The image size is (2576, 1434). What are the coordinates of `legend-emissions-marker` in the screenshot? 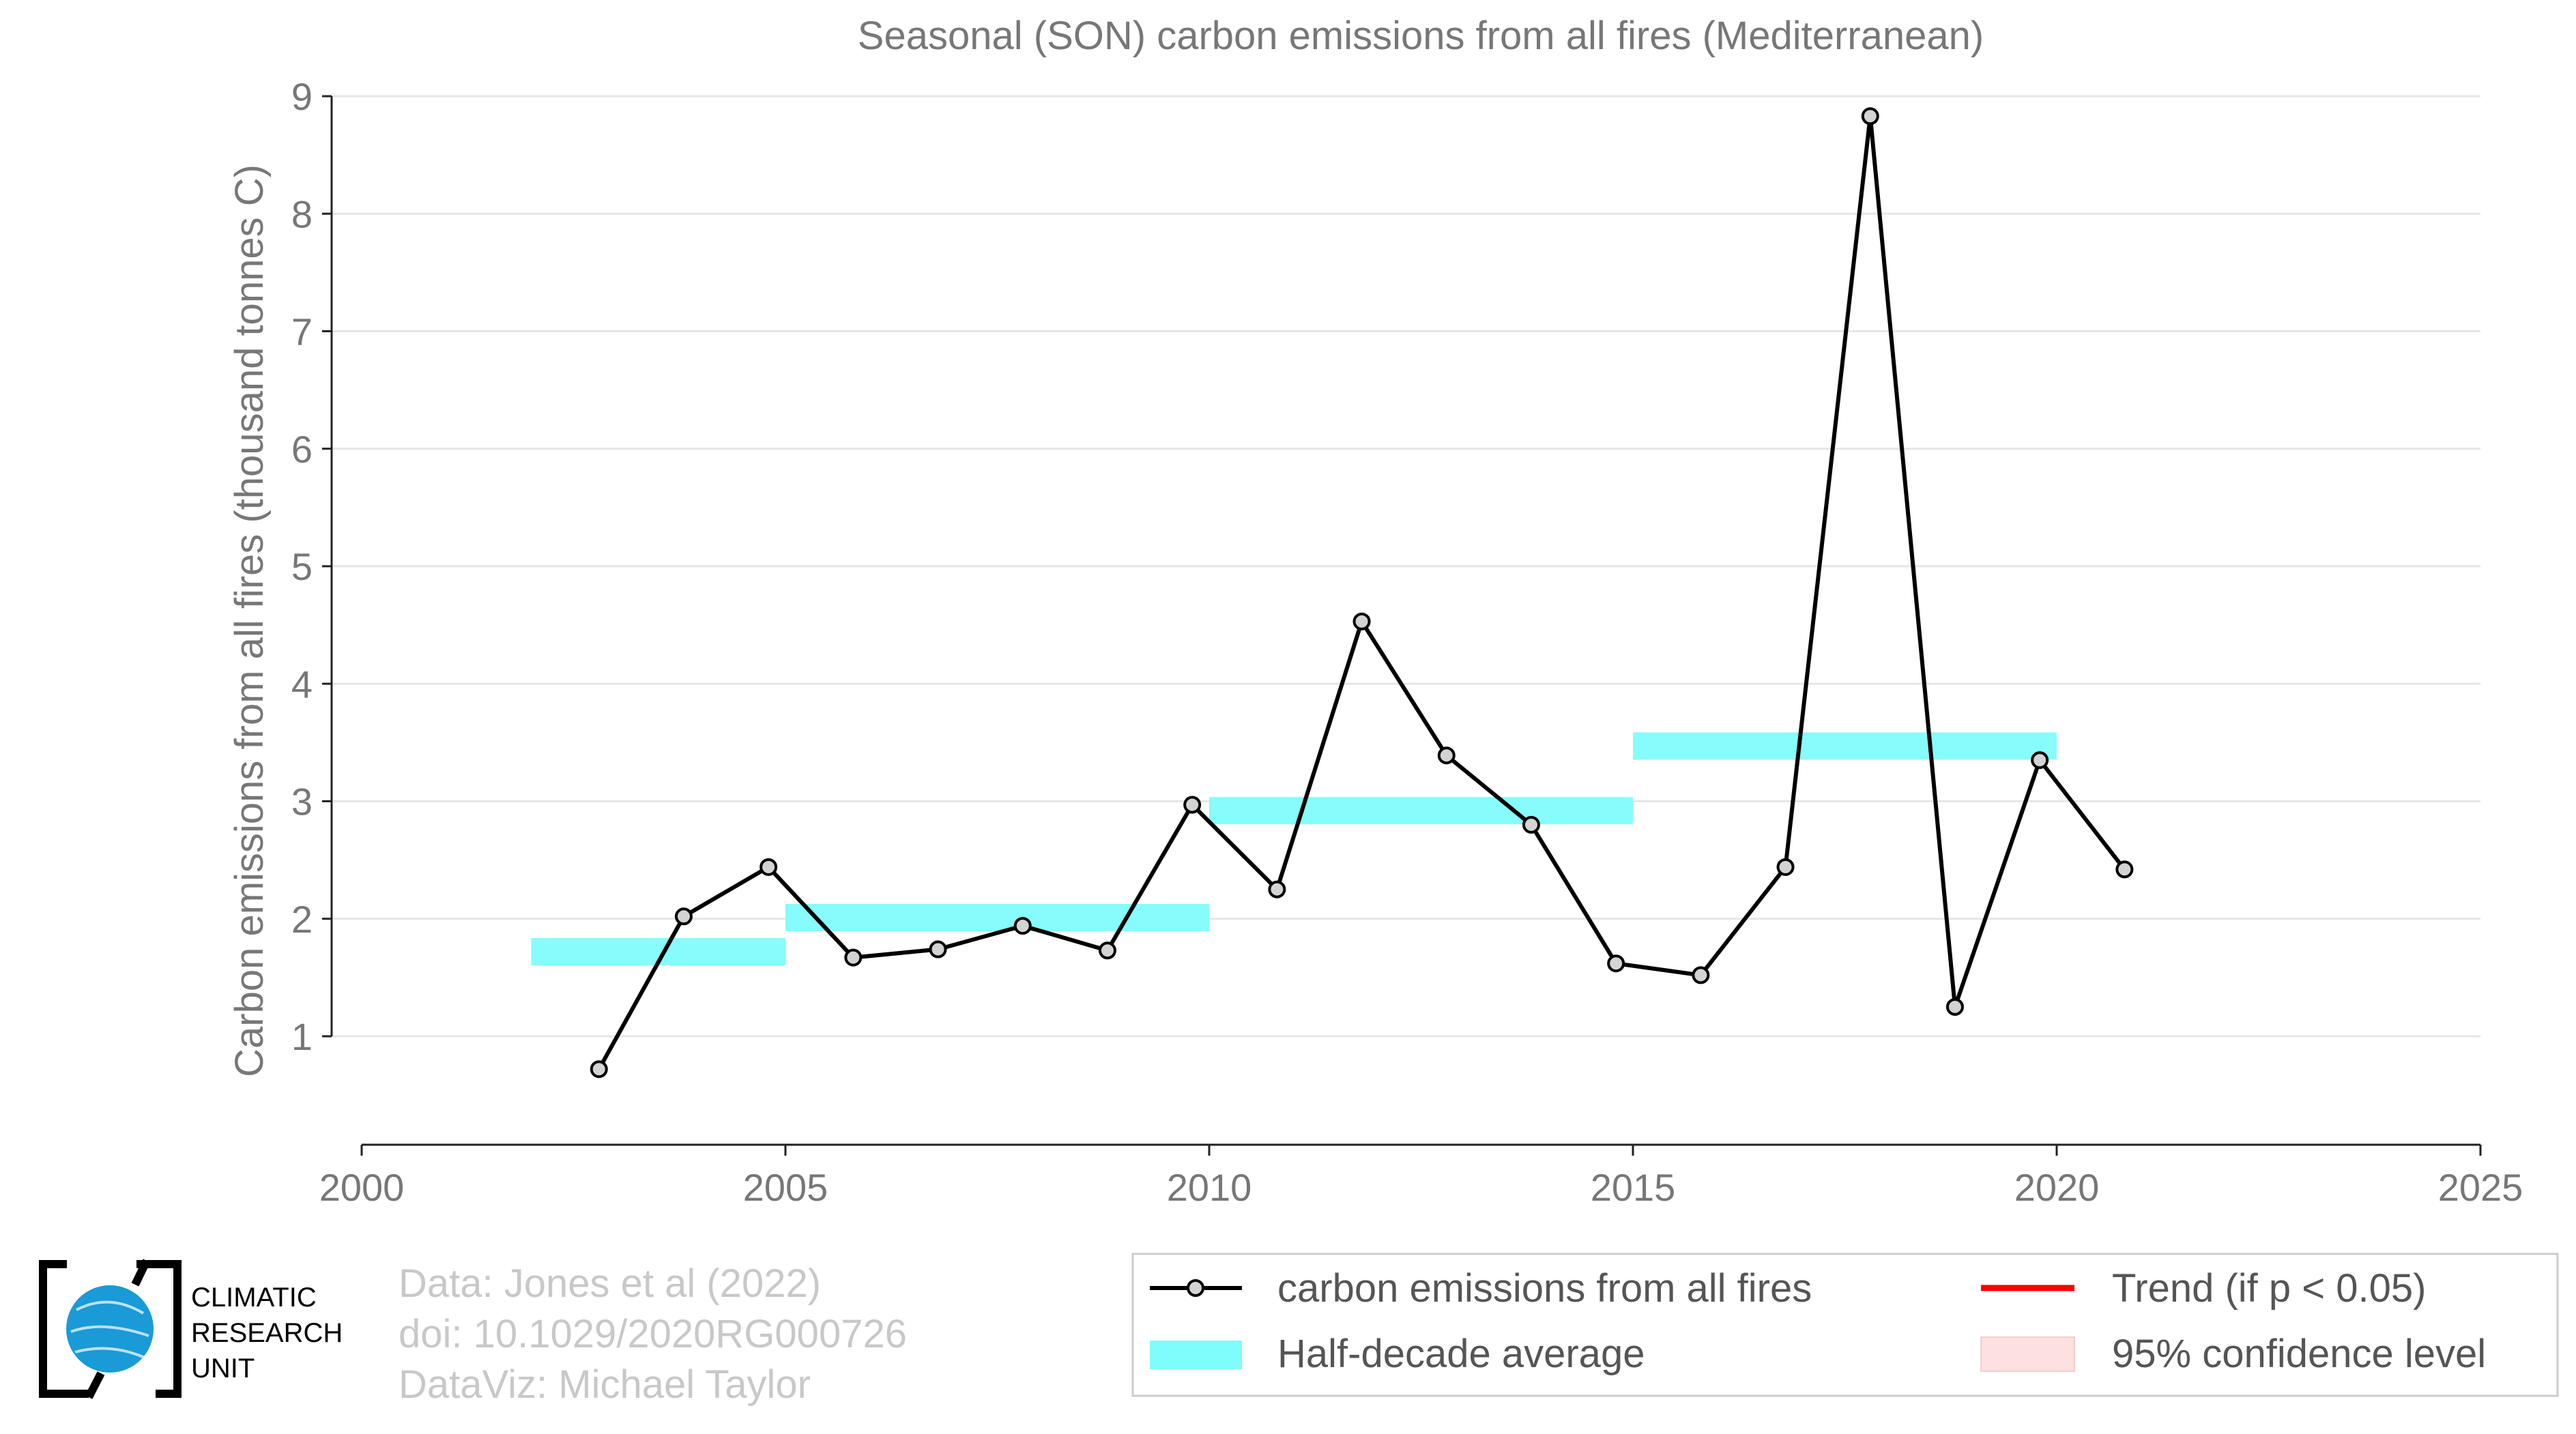 It's located at (1195, 1288).